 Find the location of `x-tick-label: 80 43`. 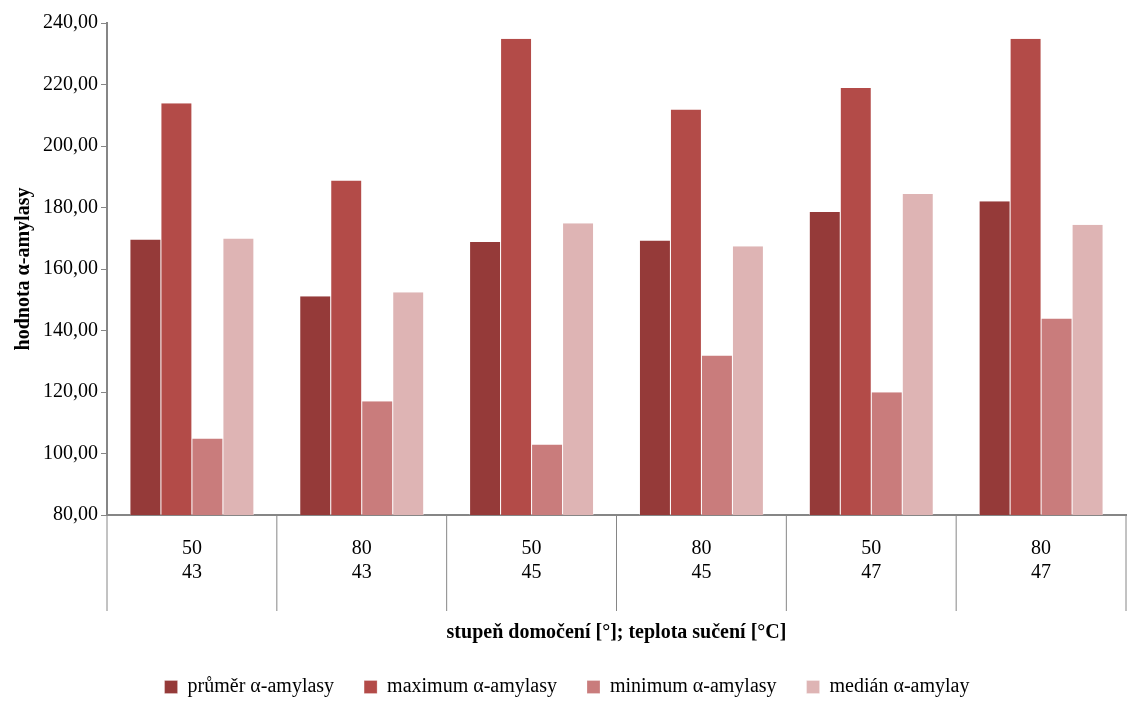

x-tick-label: 80 43 is located at coordinates (361, 559).